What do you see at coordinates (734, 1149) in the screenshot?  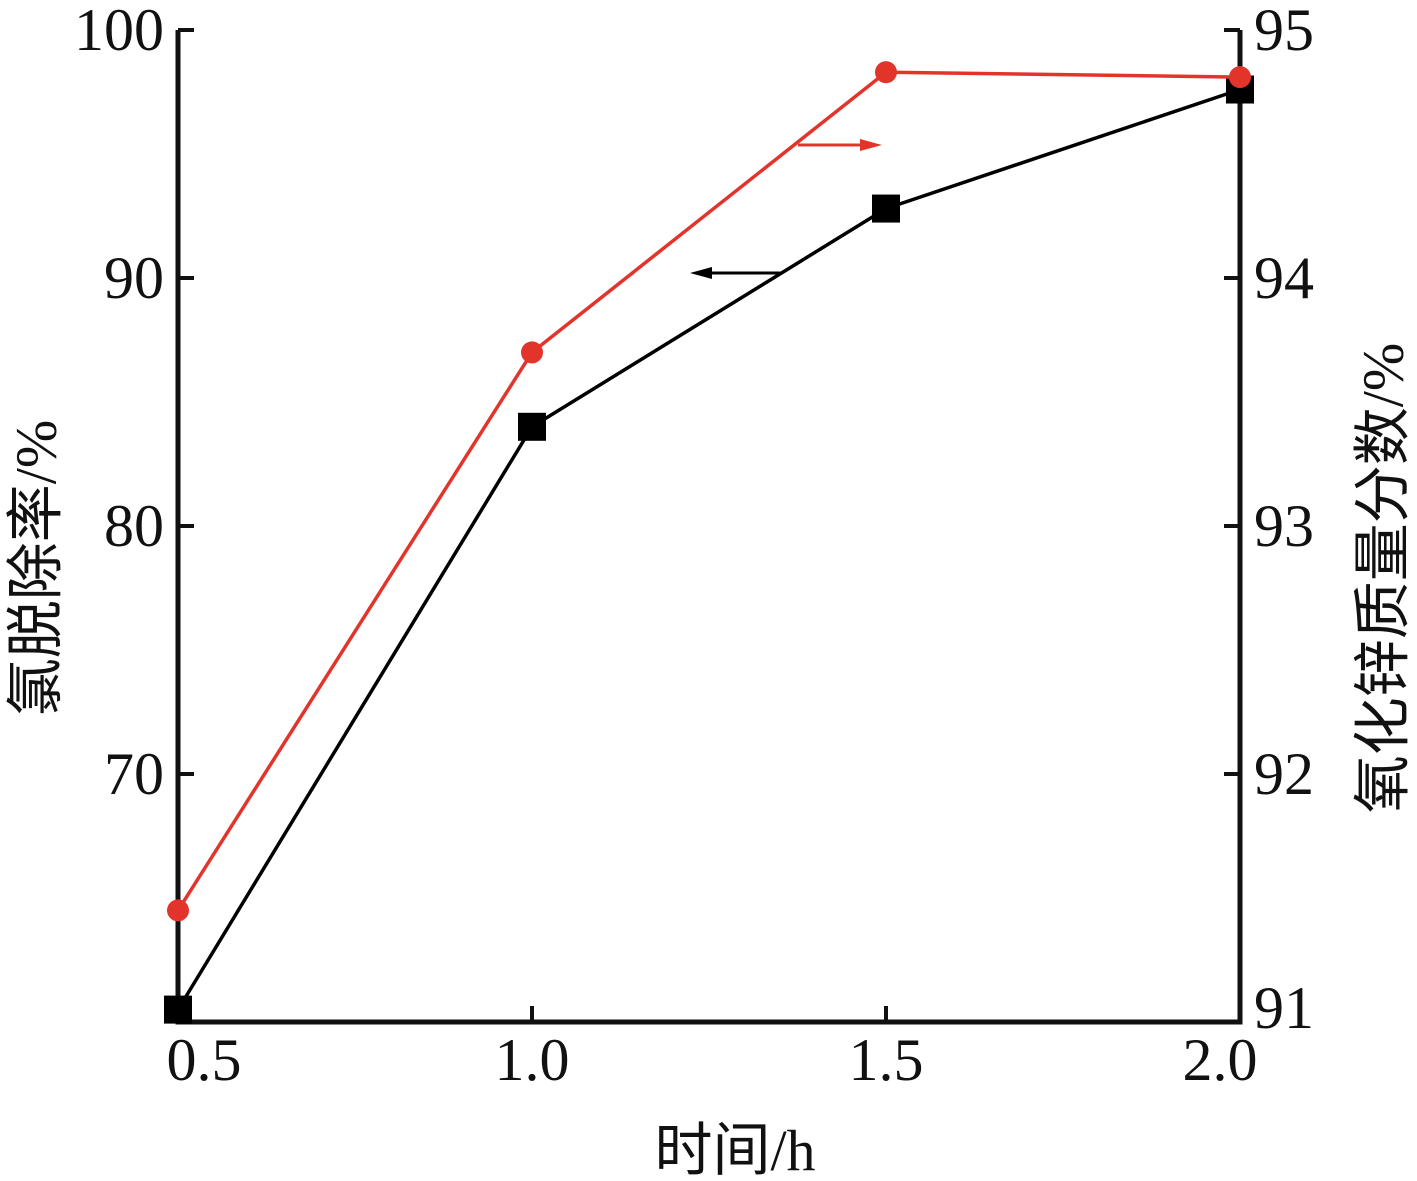 I see `x-axis-label: 时间/h` at bounding box center [734, 1149].